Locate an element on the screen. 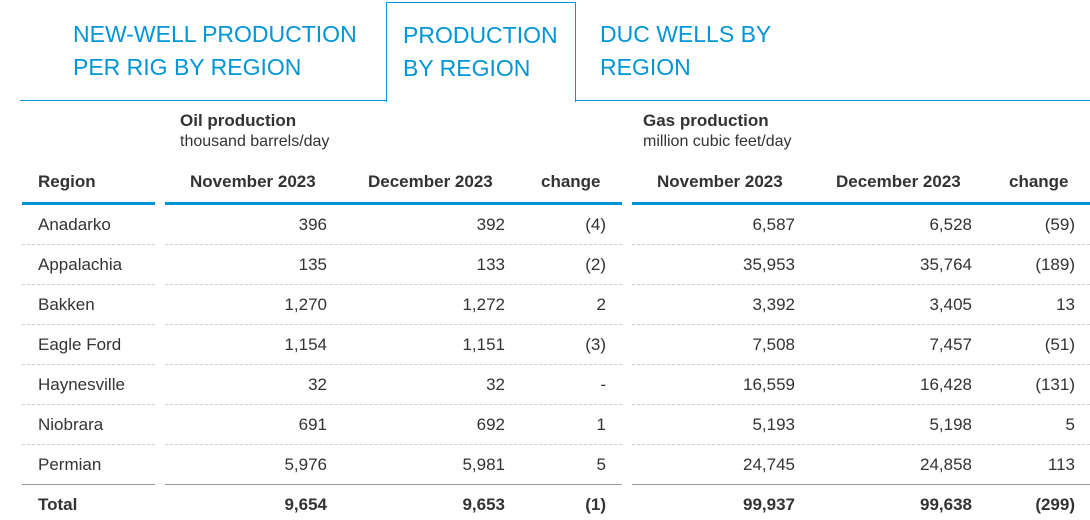  cell-gas-change: 113 is located at coordinates (1061, 464).